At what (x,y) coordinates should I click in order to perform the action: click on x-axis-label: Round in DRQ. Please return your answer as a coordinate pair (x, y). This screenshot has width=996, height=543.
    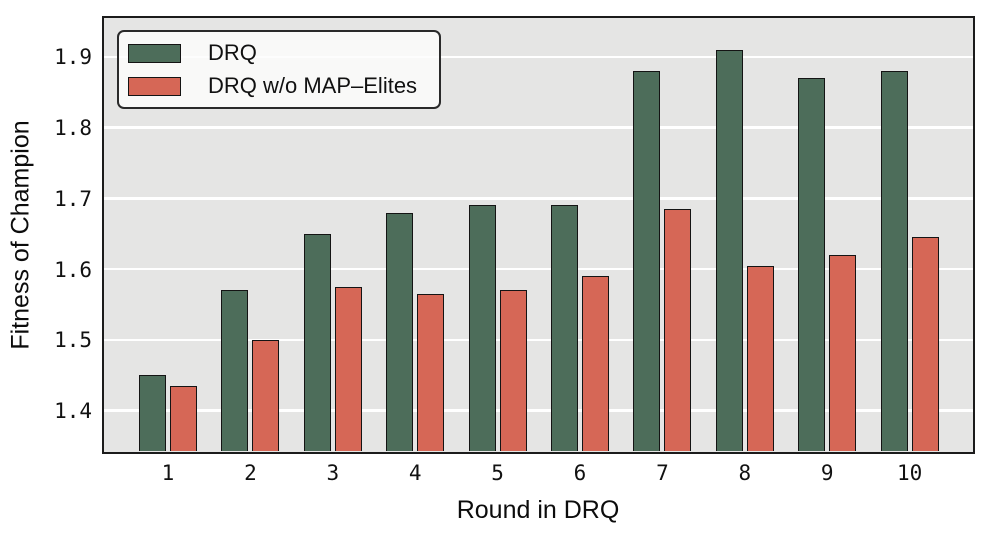
    Looking at the image, I should click on (538, 510).